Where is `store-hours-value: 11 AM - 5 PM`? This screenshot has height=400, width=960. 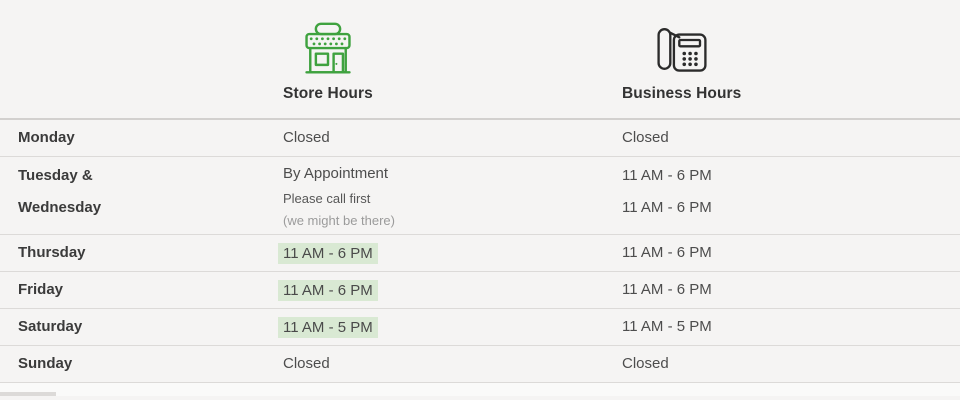
store-hours-value: 11 AM - 5 PM is located at coordinates (447, 327).